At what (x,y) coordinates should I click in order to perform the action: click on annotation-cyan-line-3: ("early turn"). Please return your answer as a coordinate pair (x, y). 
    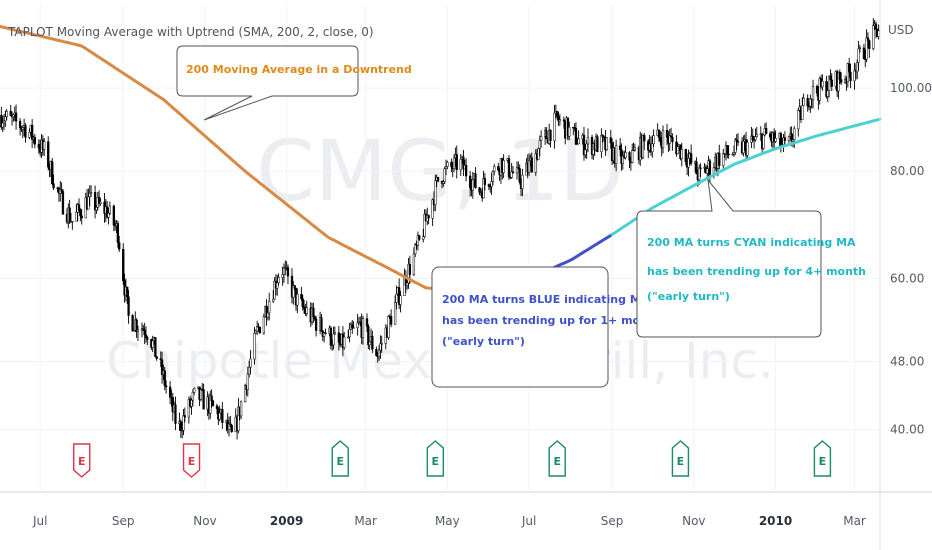
    Looking at the image, I should click on (688, 296).